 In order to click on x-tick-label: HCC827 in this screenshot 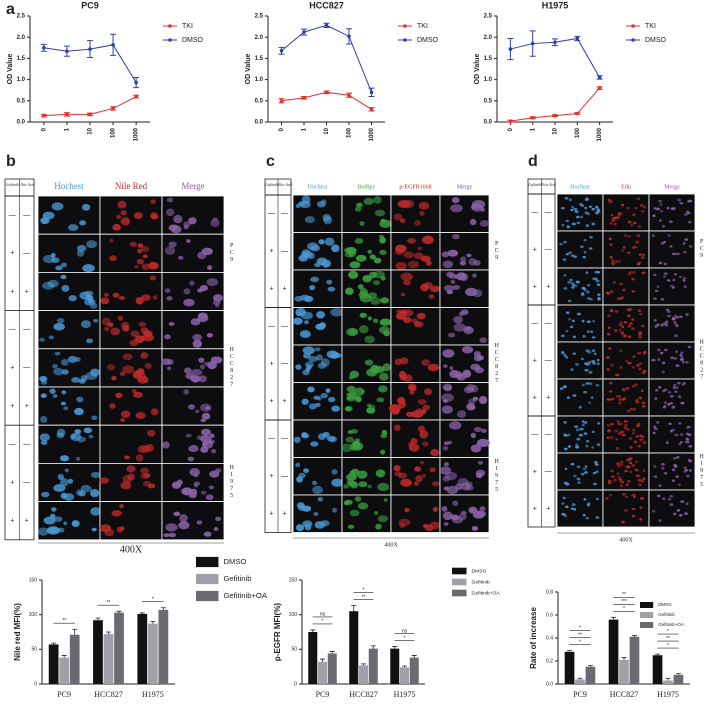, I will do `click(363, 694)`.